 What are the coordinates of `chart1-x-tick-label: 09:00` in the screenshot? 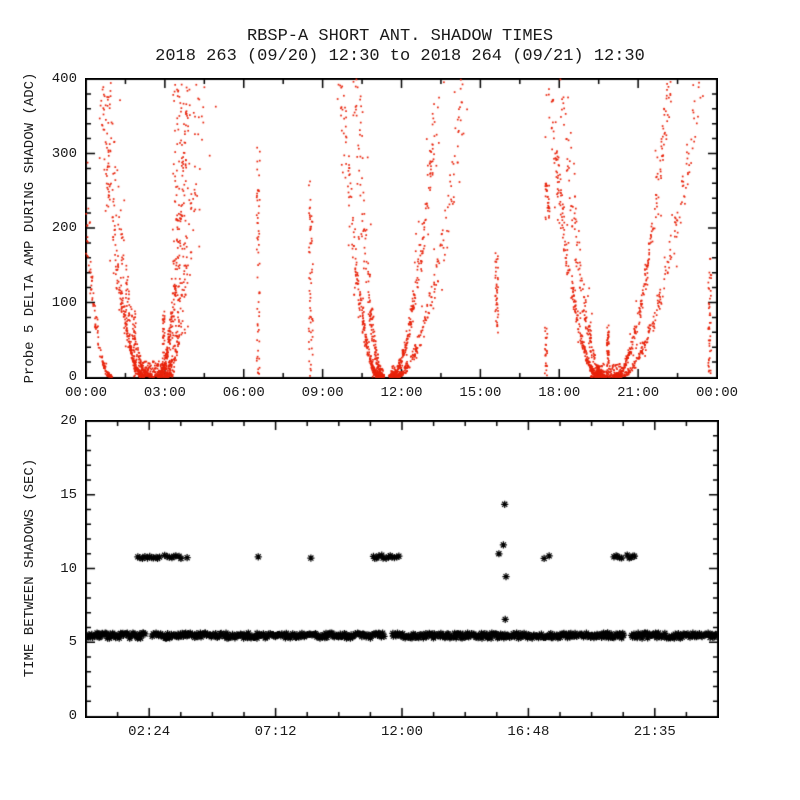 It's located at (322, 393).